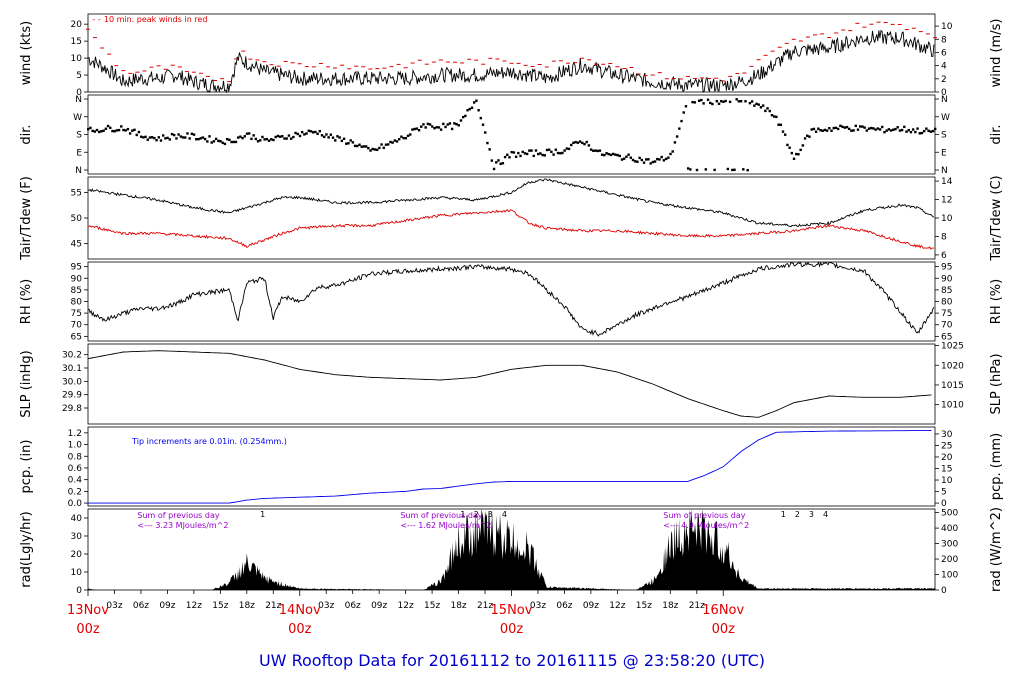 This screenshot has height=700, width=1024. What do you see at coordinates (26, 218) in the screenshot?
I see `ylabel-left-temp: Tair/Tdew (F)` at bounding box center [26, 218].